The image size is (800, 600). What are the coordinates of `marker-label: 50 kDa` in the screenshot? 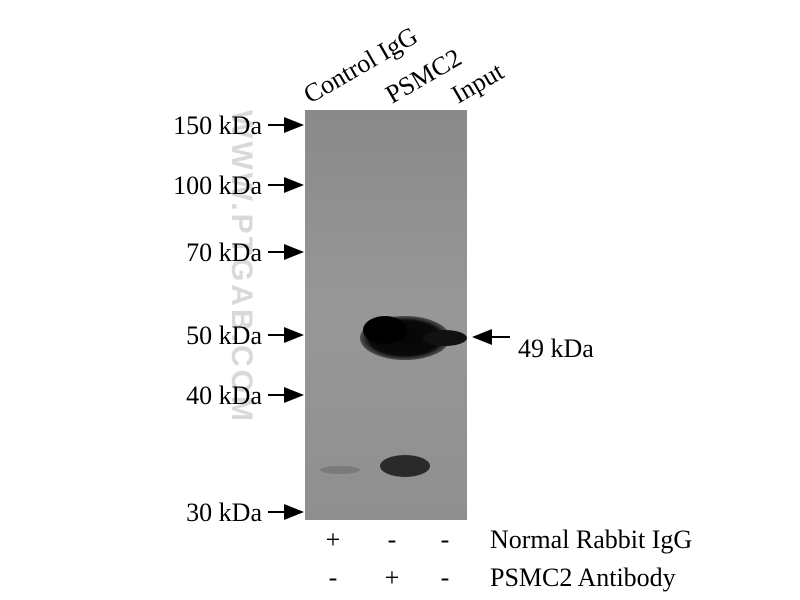 It's located at (224, 335).